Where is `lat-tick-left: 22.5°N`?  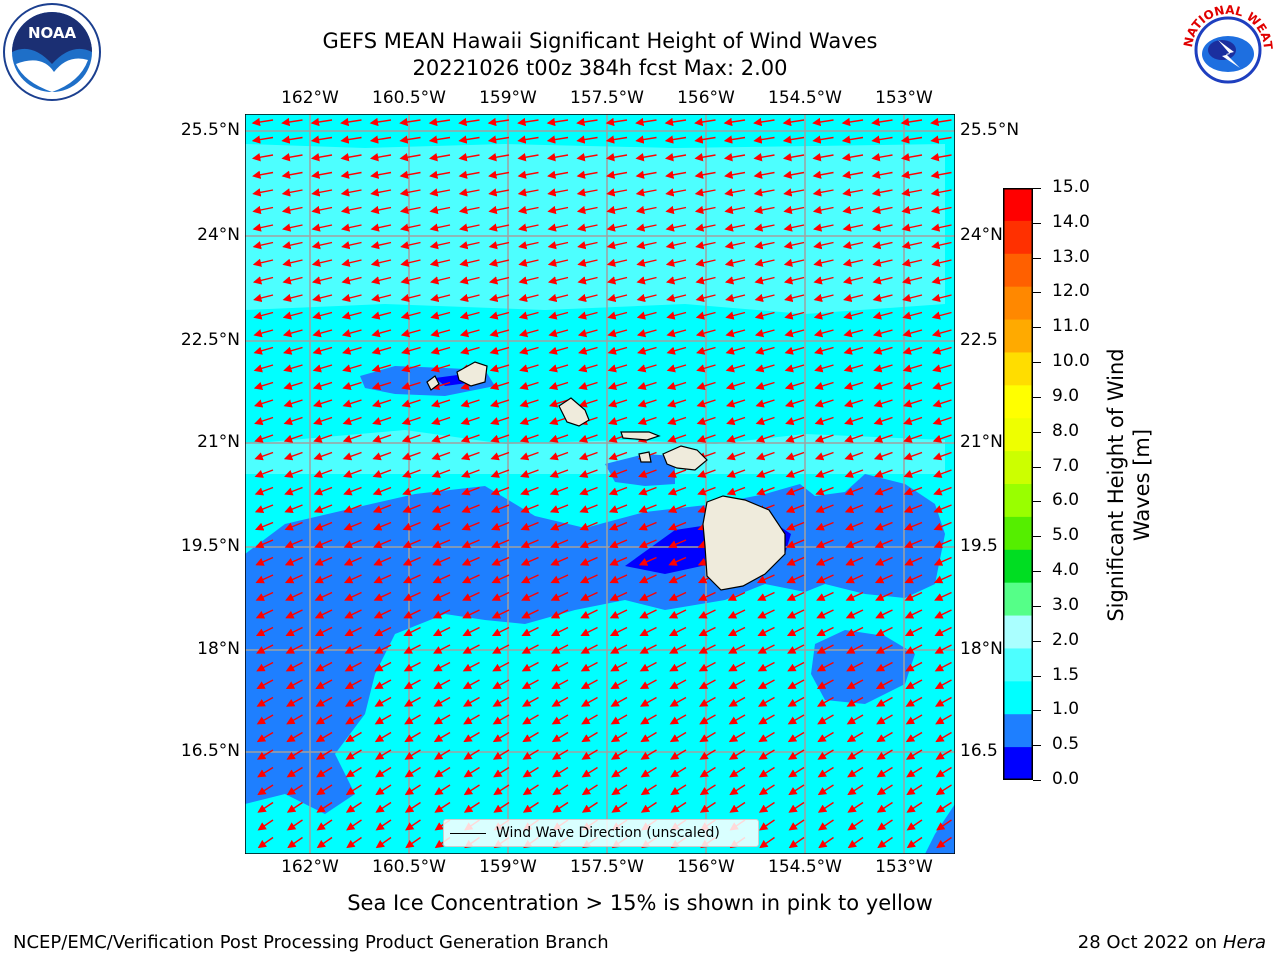
lat-tick-left: 22.5°N is located at coordinates (210, 340).